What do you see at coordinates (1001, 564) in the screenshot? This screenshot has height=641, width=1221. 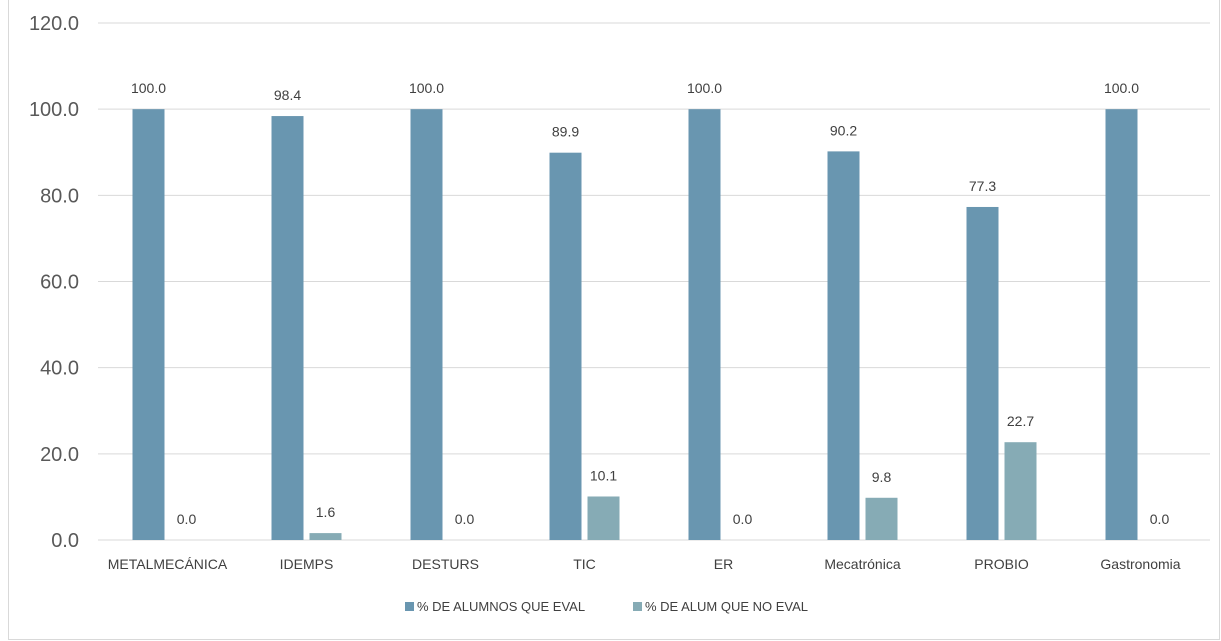 I see `x-category-label: PROBIO` at bounding box center [1001, 564].